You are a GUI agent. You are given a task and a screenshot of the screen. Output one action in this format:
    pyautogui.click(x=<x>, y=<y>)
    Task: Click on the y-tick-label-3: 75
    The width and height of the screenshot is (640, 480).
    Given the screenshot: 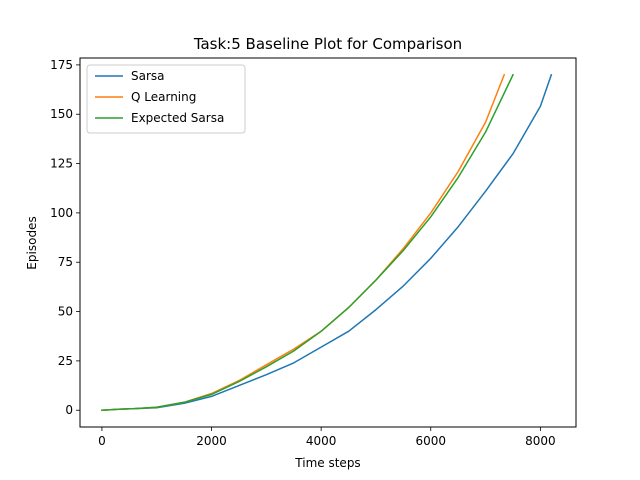 What is the action you would take?
    pyautogui.click(x=65, y=262)
    